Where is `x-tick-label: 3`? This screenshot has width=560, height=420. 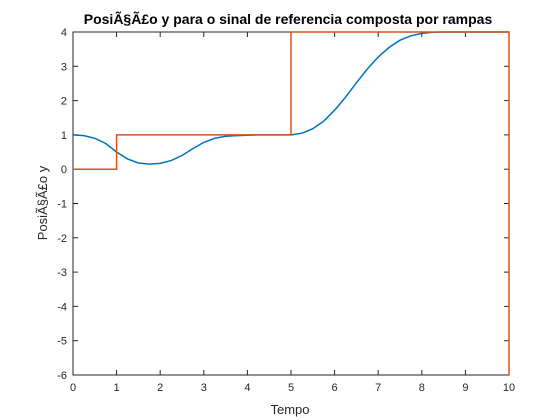 x-tick-label: 3 is located at coordinates (204, 388).